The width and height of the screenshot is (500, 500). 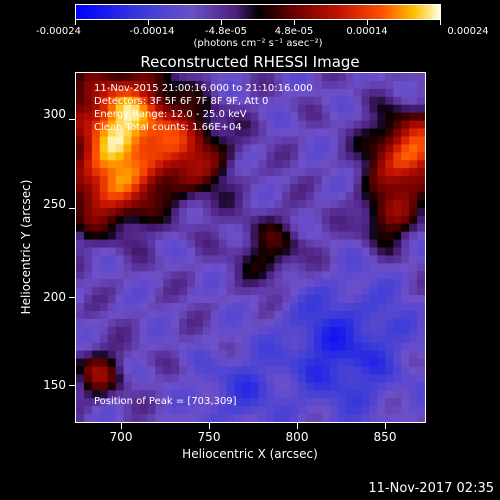 What do you see at coordinates (54, 385) in the screenshot?
I see `y-tick-label: 150` at bounding box center [54, 385].